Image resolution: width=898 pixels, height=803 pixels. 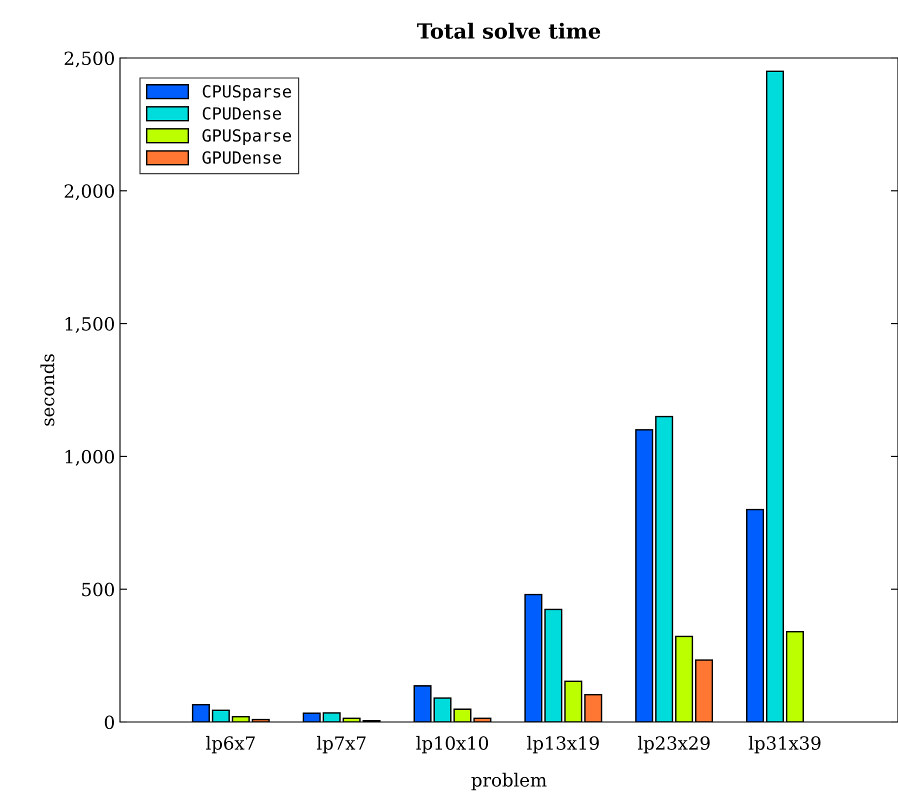 I want to click on chart-title: Total solve time, so click(x=508, y=30).